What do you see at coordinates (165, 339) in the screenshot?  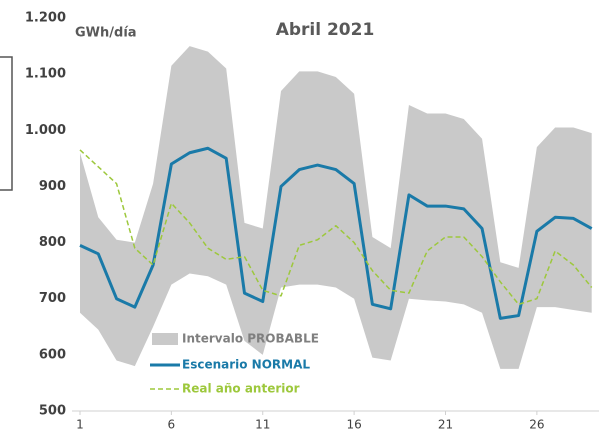 I see `legend-swatch` at bounding box center [165, 339].